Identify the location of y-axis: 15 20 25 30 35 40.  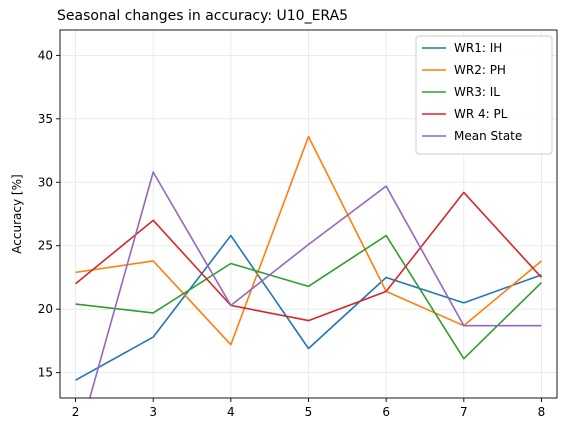
(49, 214).